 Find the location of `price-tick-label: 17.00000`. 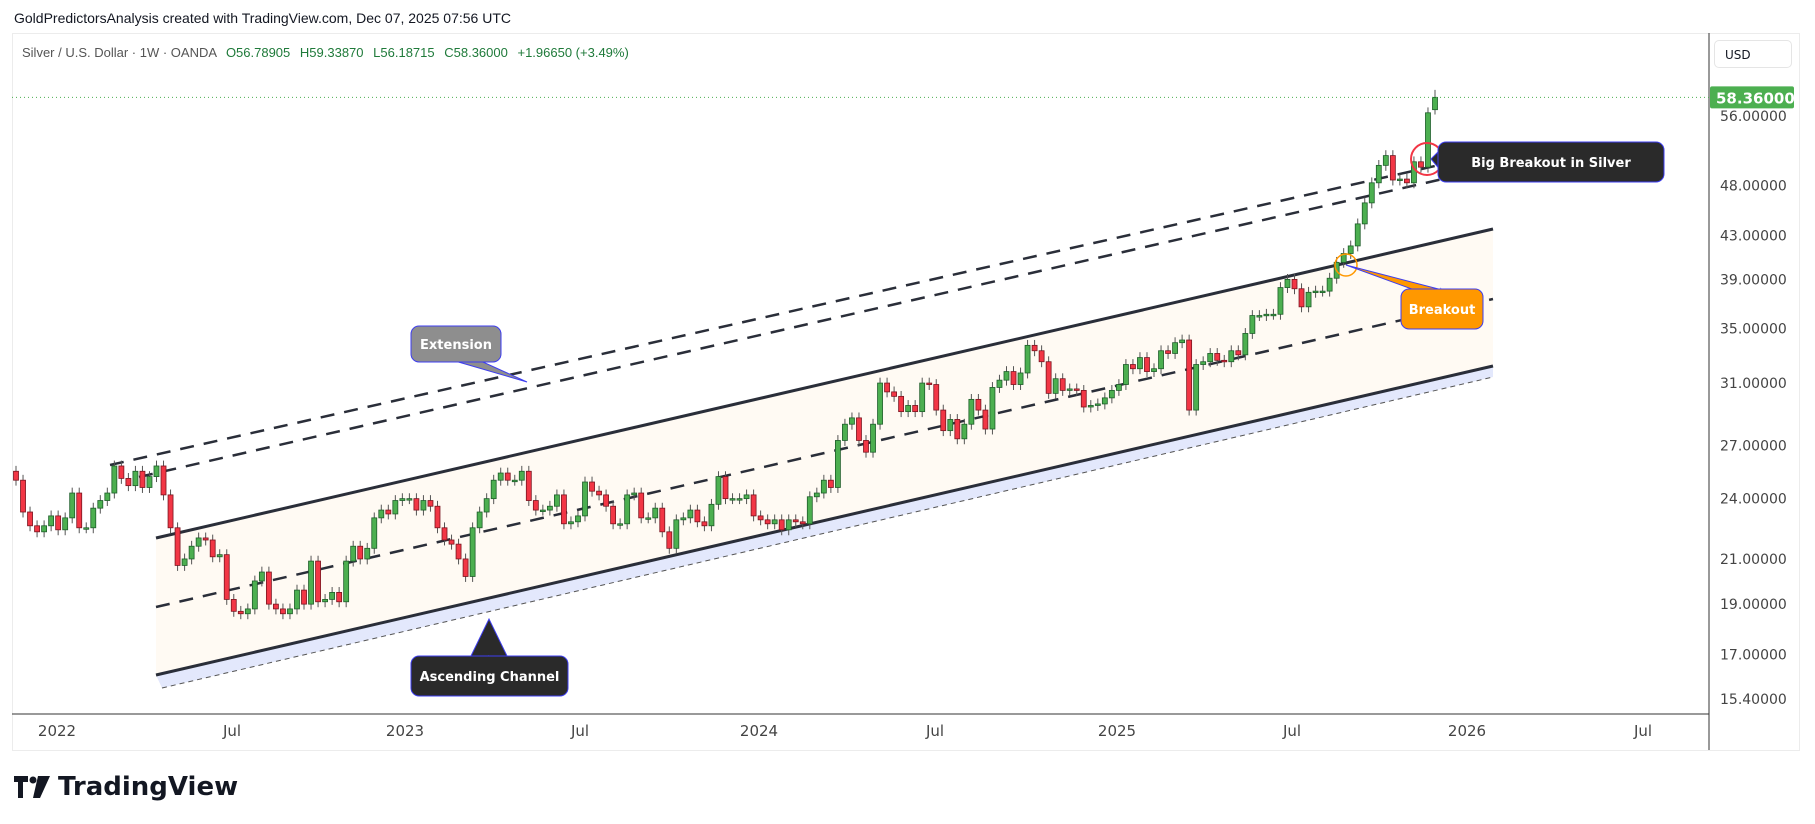

price-tick-label: 17.00000 is located at coordinates (1753, 655).